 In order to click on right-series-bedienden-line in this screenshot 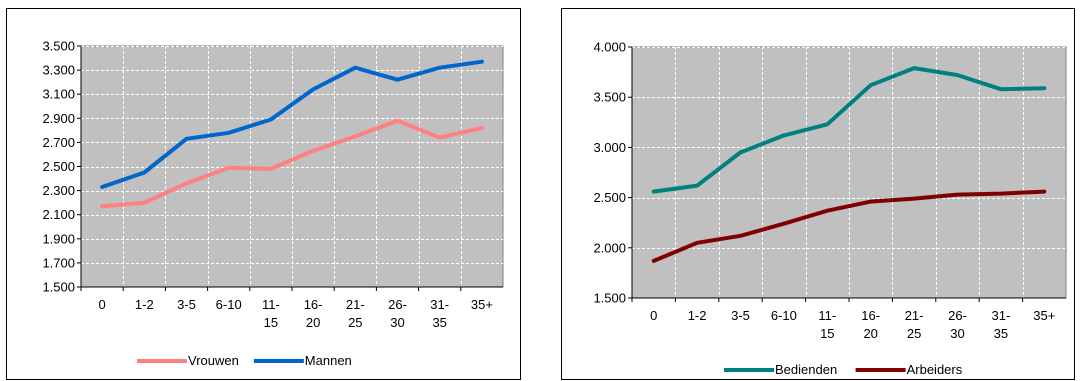, I will do `click(849, 130)`.